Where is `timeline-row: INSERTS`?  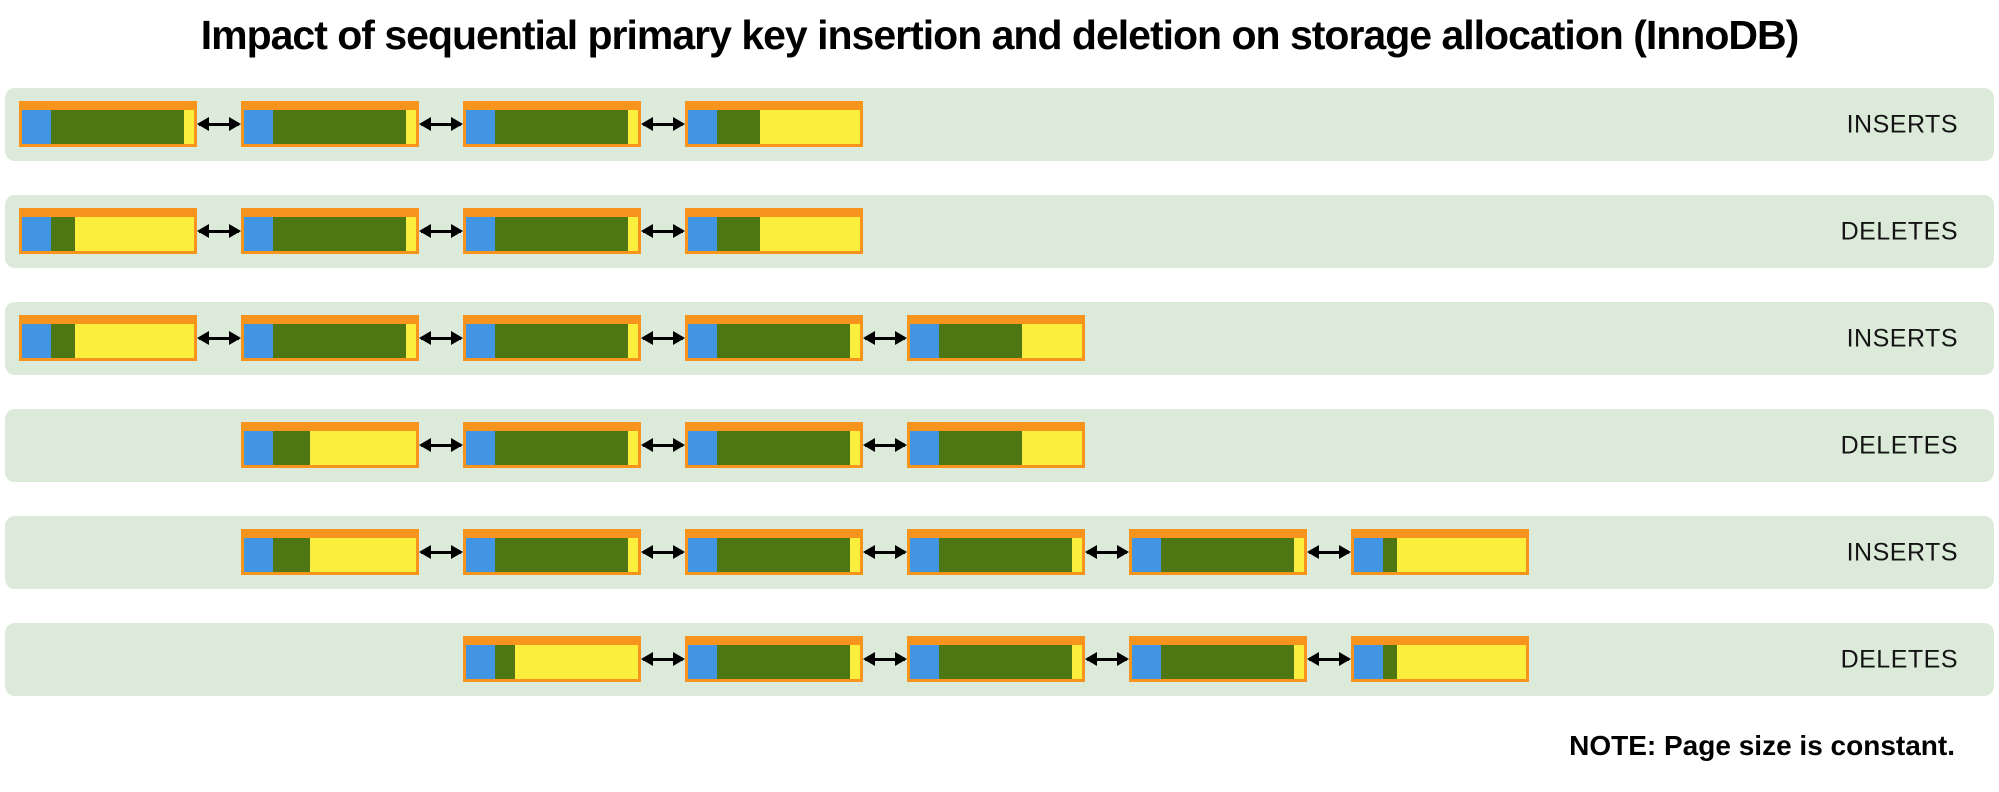
timeline-row: INSERTS is located at coordinates (999, 124).